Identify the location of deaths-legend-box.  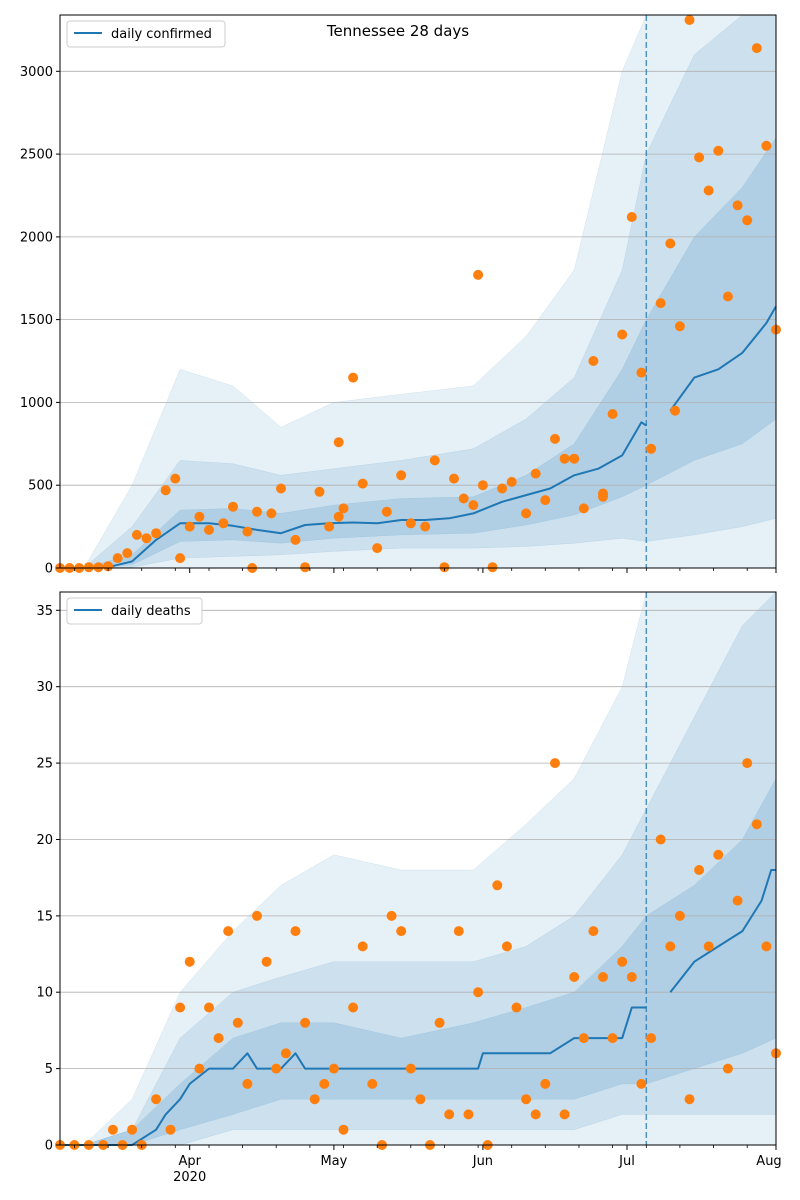
(134, 611).